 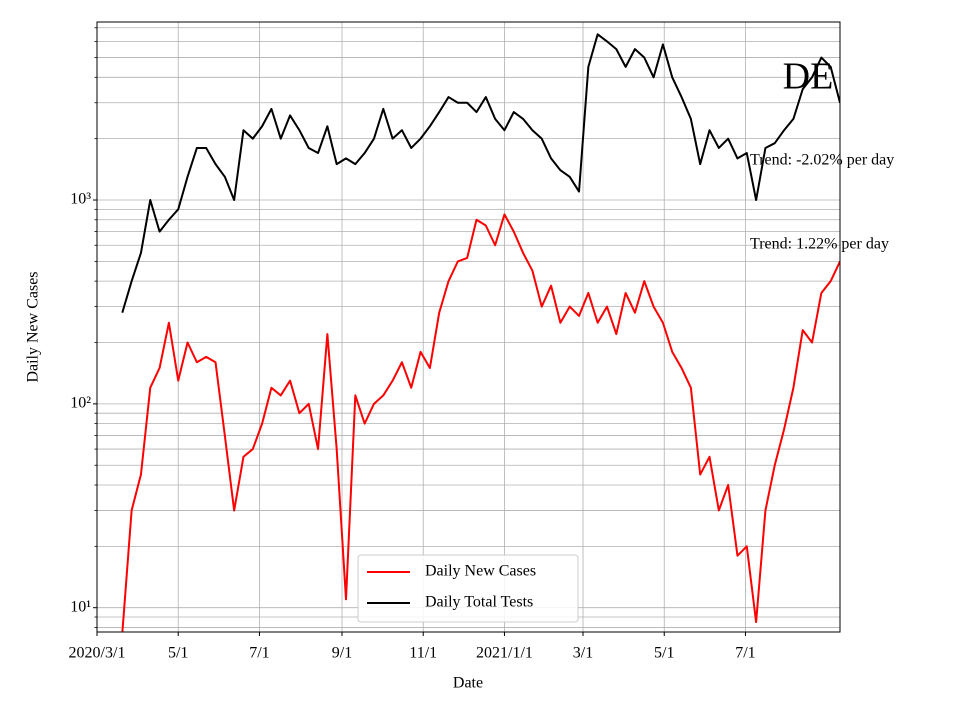 What do you see at coordinates (33, 326) in the screenshot?
I see `y-axis-label: Daily New Cases` at bounding box center [33, 326].